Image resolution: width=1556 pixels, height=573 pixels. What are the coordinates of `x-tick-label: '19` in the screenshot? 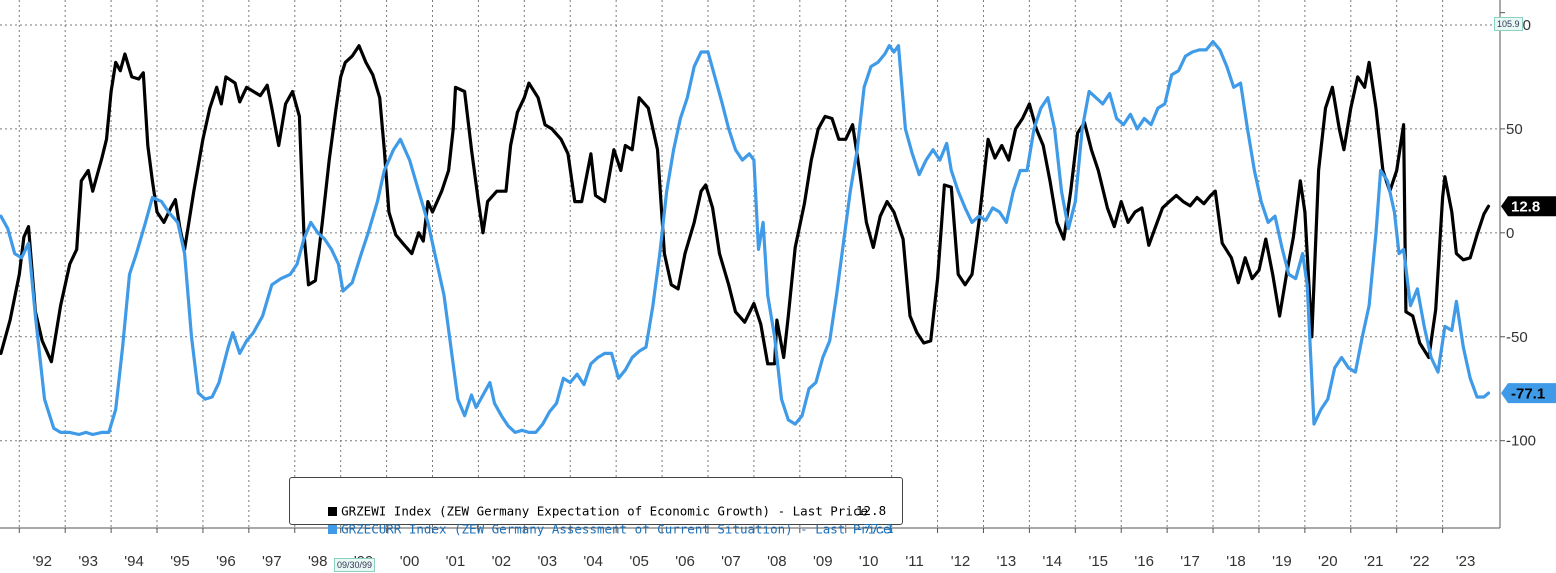 It's located at (1282, 561).